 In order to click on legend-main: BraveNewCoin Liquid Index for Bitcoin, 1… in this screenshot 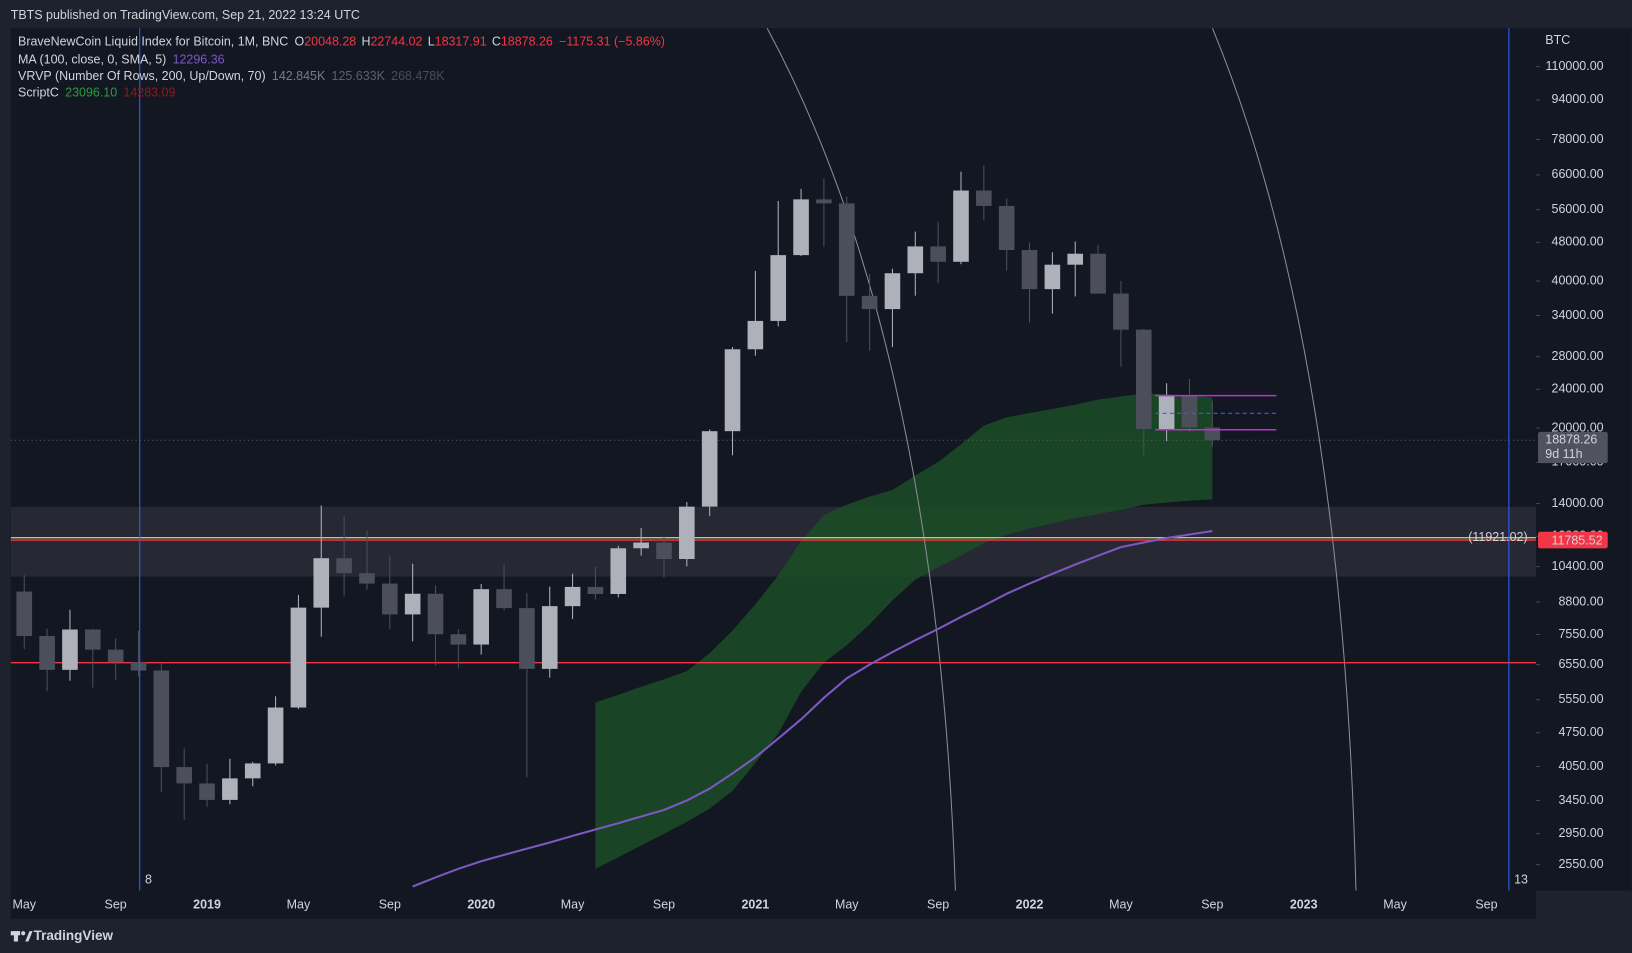, I will do `click(341, 42)`.